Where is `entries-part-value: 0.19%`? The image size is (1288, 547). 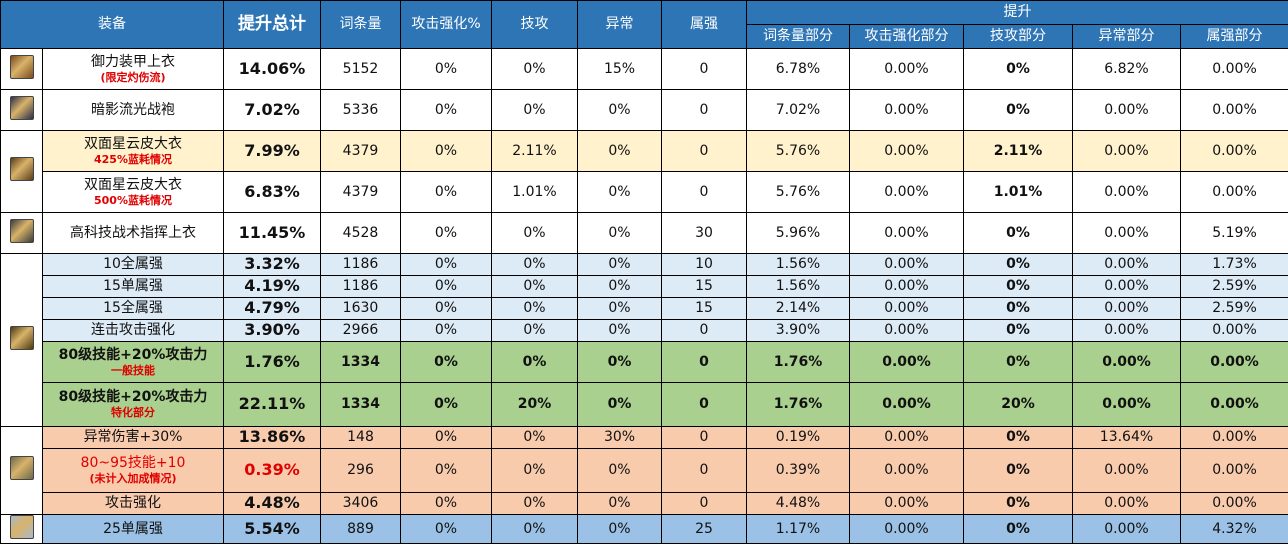 entries-part-value: 0.19% is located at coordinates (798, 437).